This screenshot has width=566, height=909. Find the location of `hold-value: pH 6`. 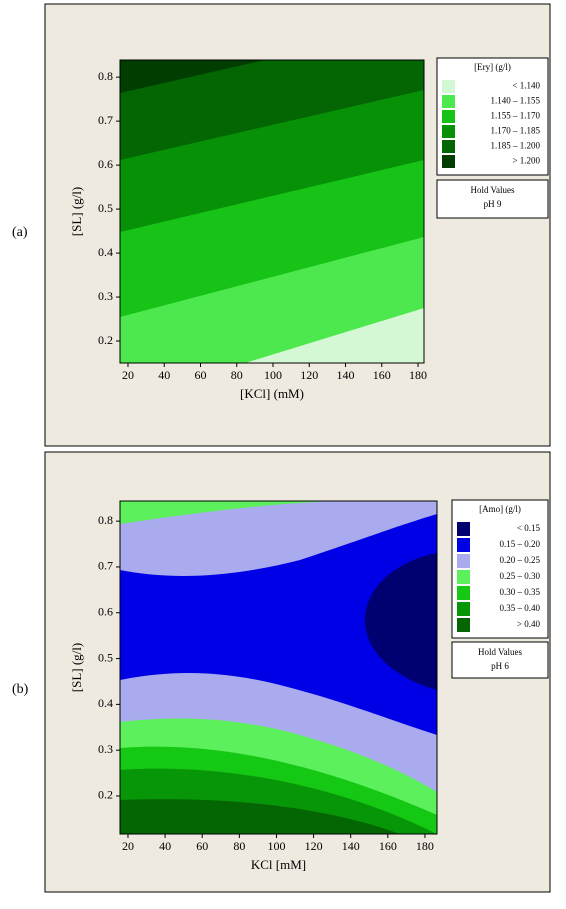

hold-value: pH 6 is located at coordinates (500, 666).